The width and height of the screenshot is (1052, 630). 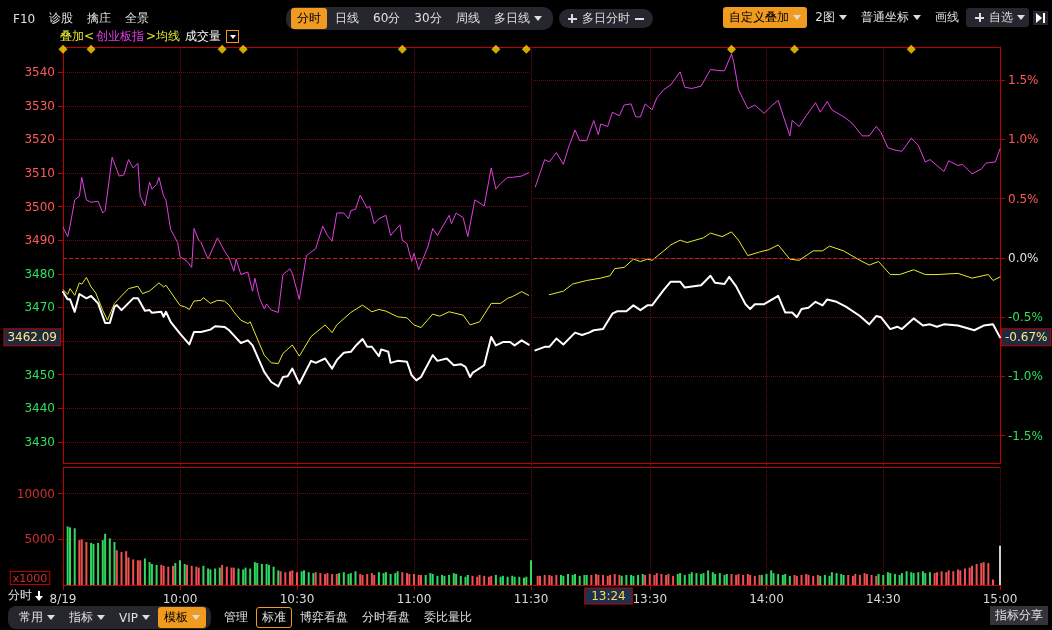 What do you see at coordinates (1000, 599) in the screenshot?
I see `x-tick-label: 15:00` at bounding box center [1000, 599].